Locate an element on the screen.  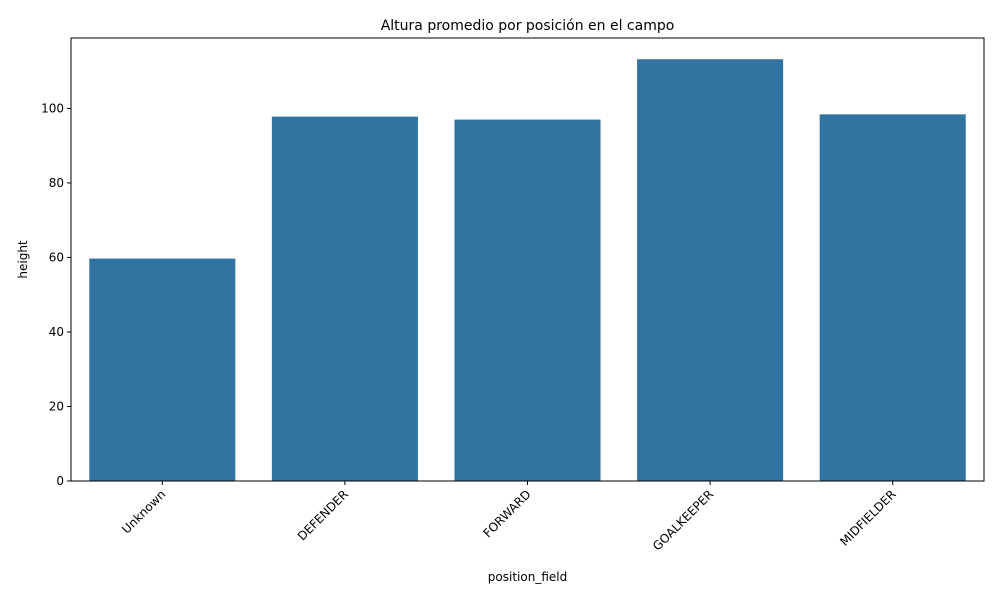
x-tick-label: GOALKEEPER is located at coordinates (683, 520).